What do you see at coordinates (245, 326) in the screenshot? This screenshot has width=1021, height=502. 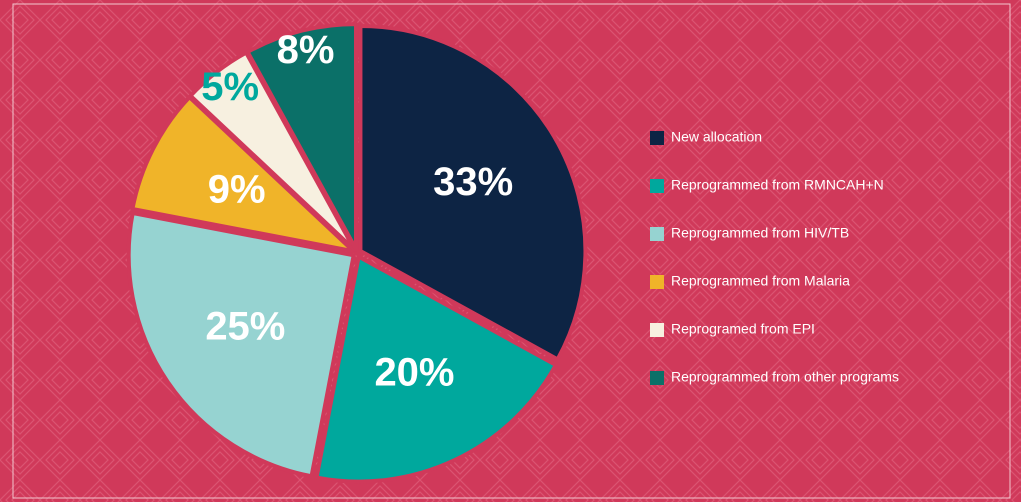 I see `data-label: 25%` at bounding box center [245, 326].